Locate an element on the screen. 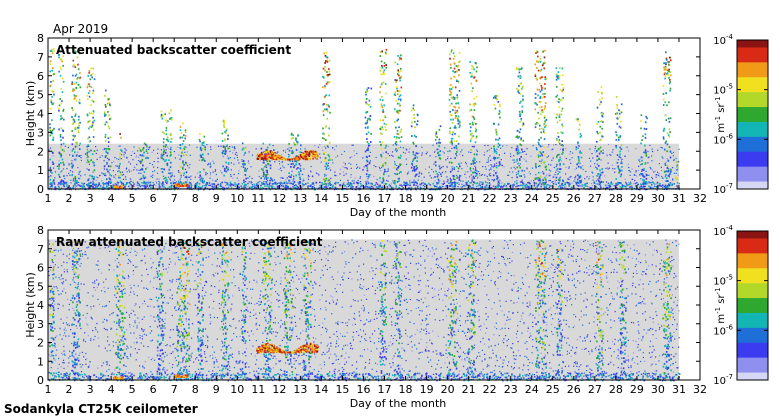 Image resolution: width=780 pixels, height=420 pixels. x-tick-label: 27 is located at coordinates (595, 389).